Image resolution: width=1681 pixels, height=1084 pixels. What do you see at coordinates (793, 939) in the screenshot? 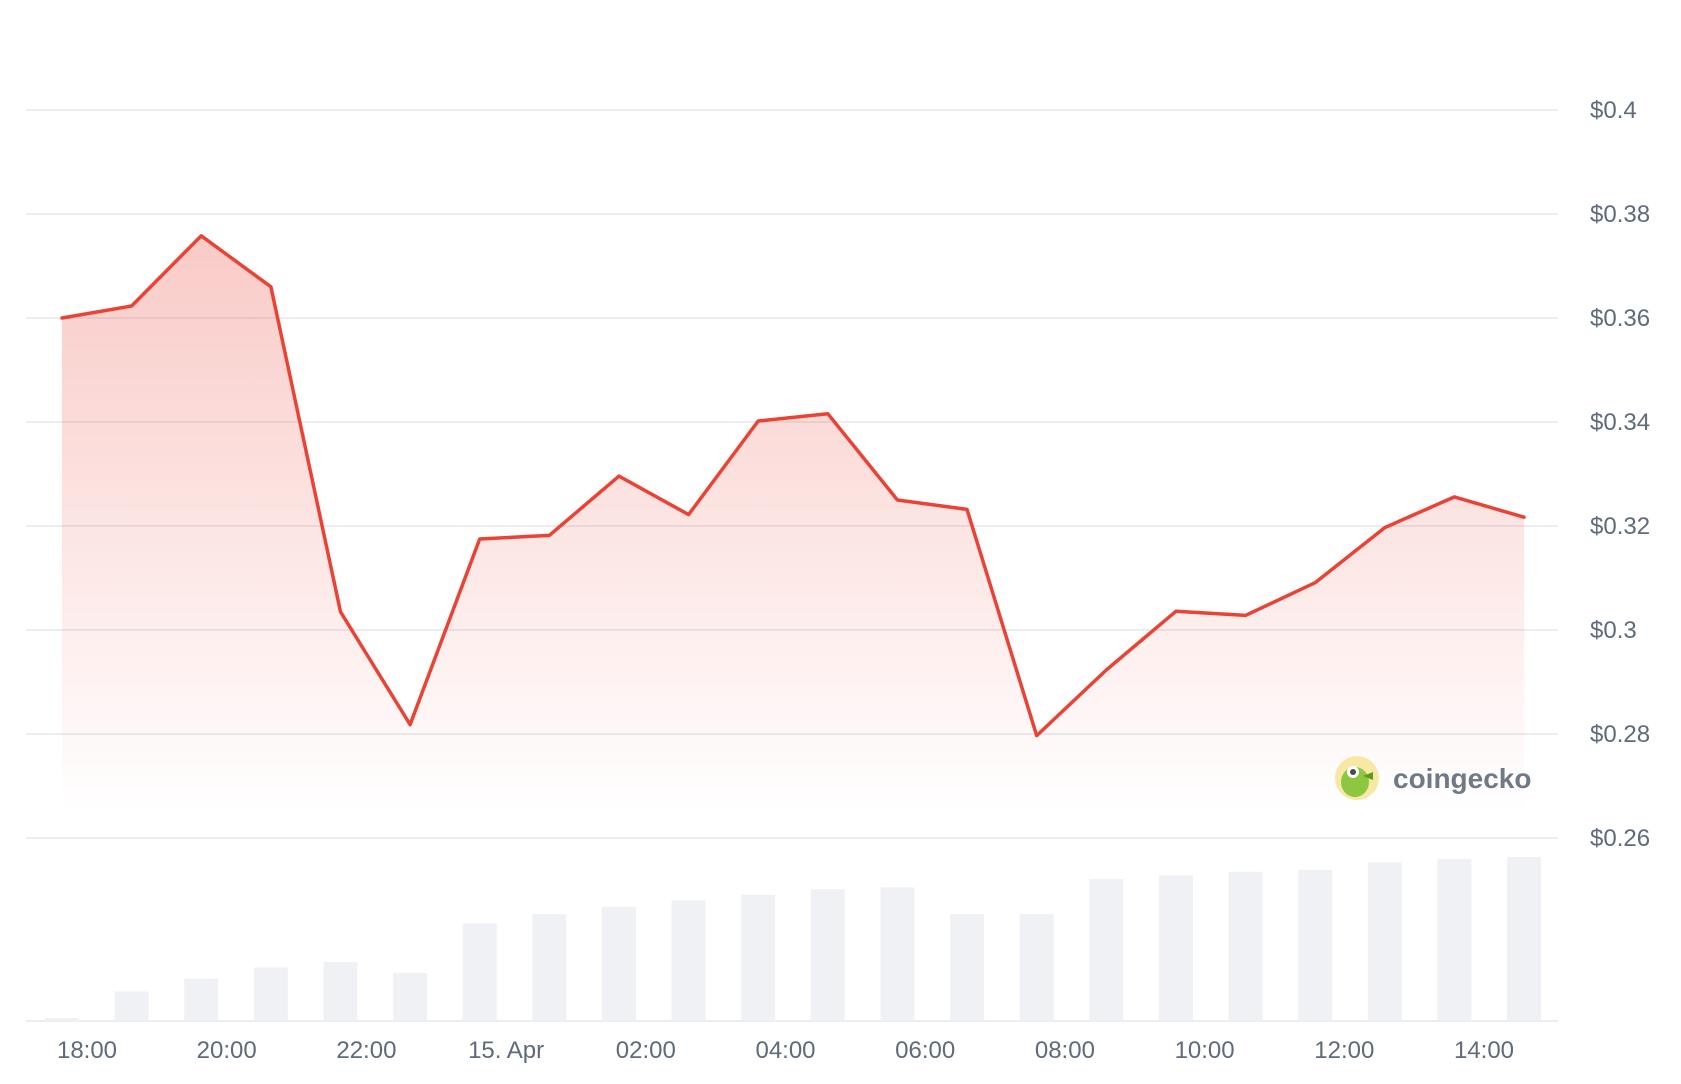
I see `volume-bars` at bounding box center [793, 939].